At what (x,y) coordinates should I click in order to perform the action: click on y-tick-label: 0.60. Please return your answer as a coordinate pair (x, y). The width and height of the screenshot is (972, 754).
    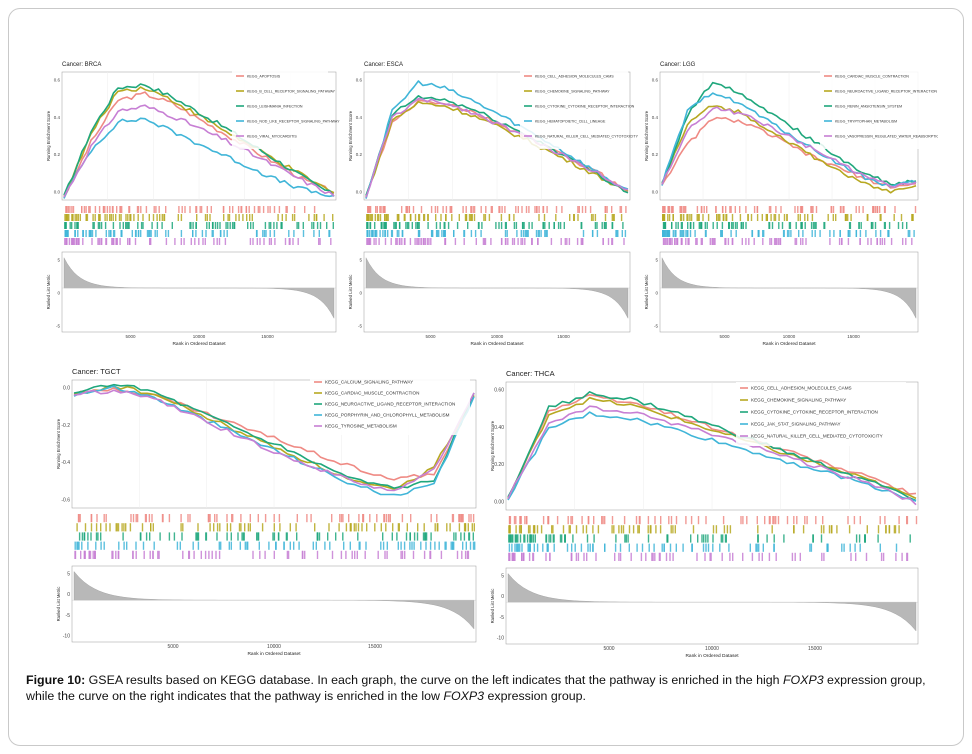
    Looking at the image, I should click on (499, 391).